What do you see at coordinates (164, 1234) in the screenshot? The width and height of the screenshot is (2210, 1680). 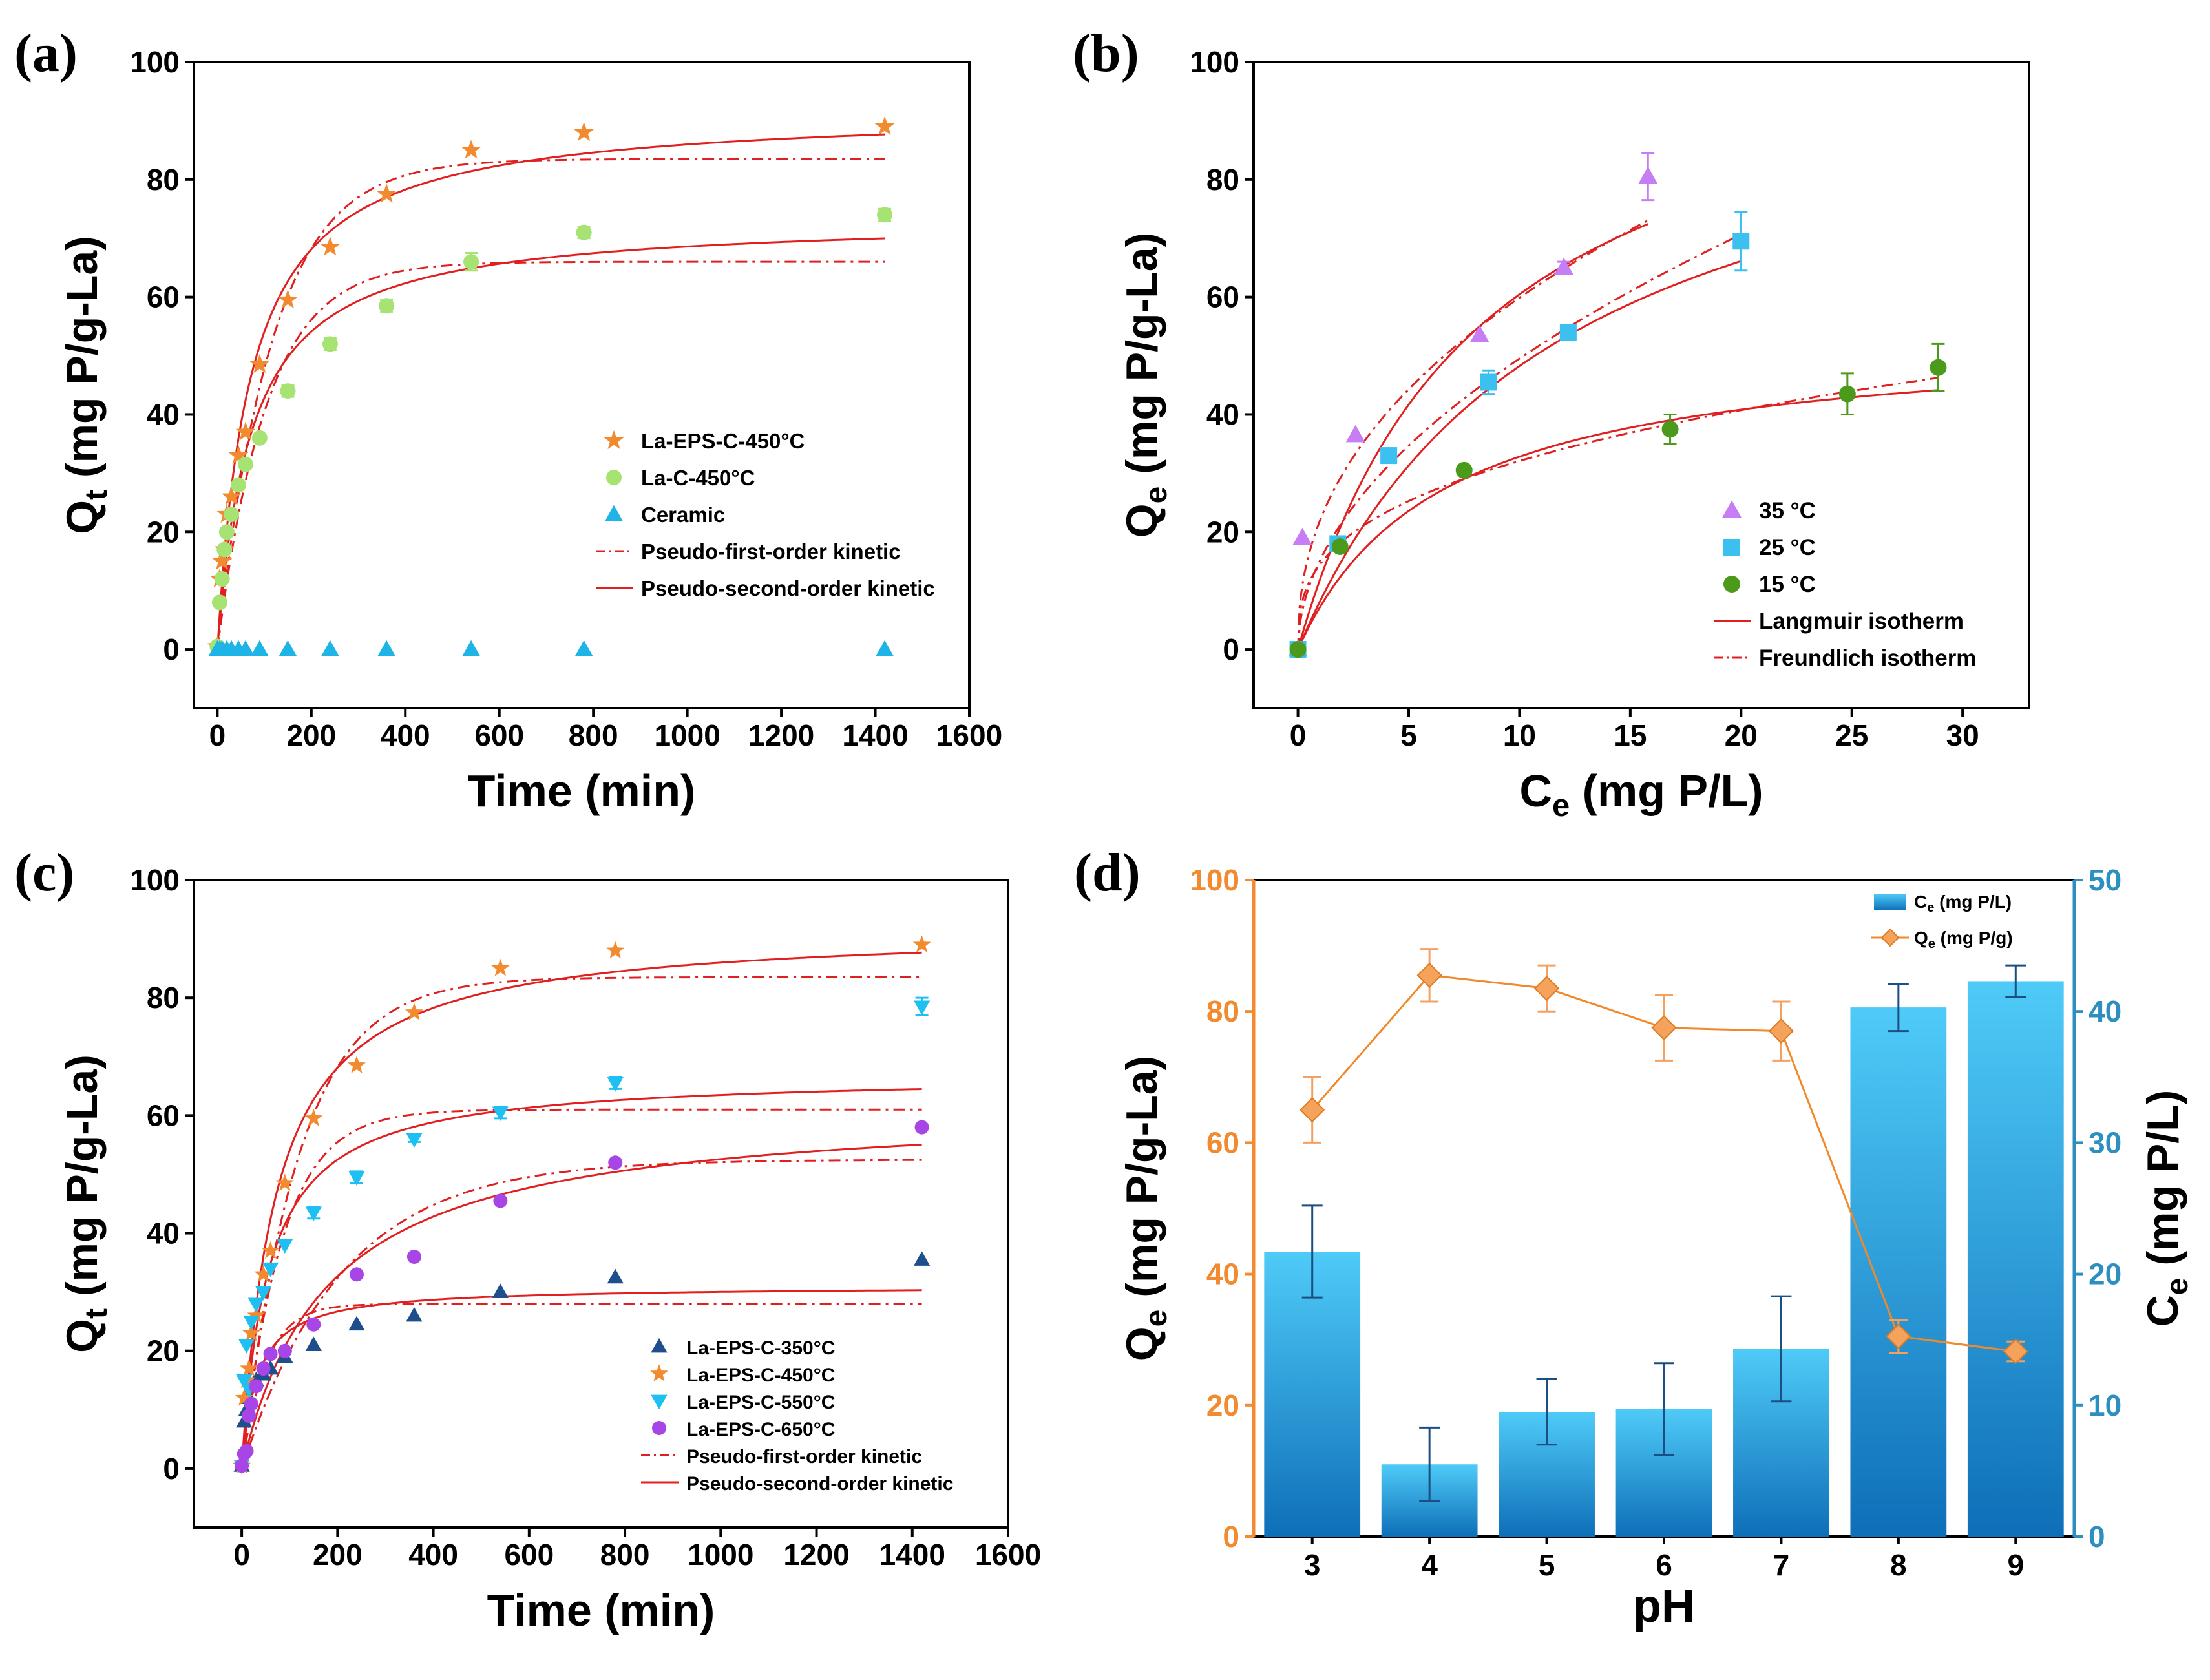 I see `y-tick-label: 40` at bounding box center [164, 1234].